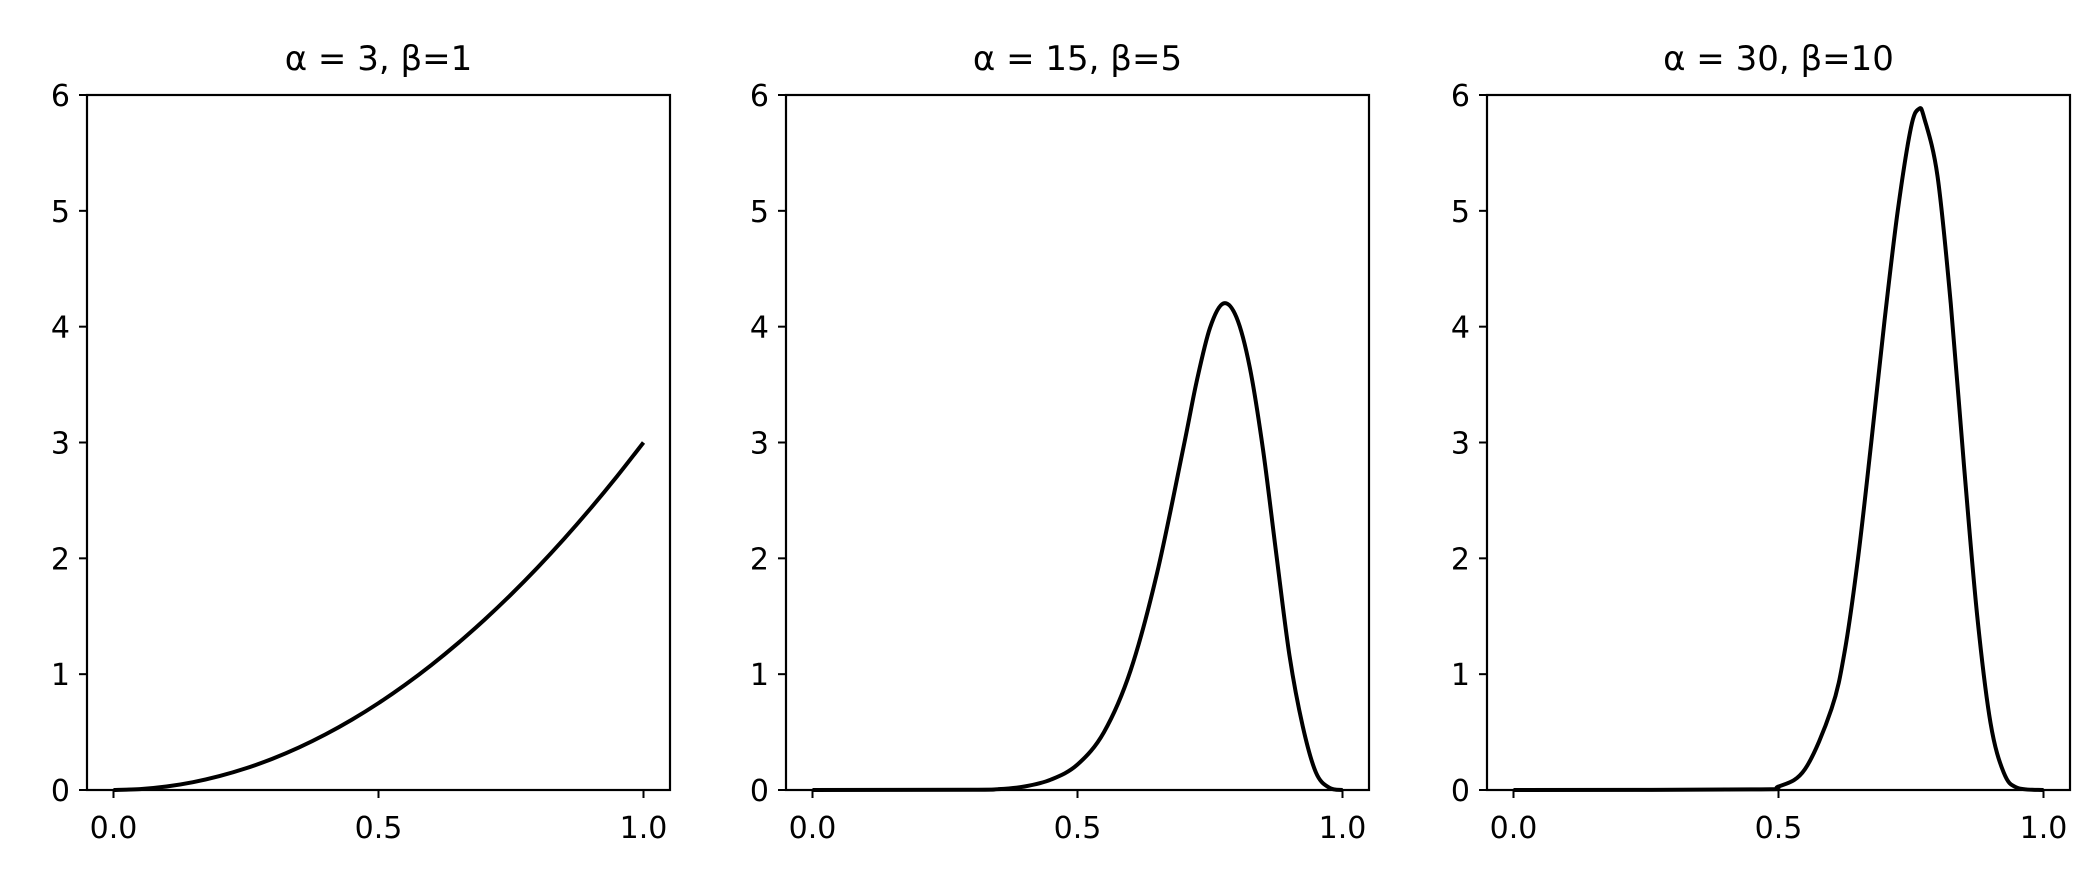 Image resolution: width=2098 pixels, height=889 pixels. What do you see at coordinates (379, 59) in the screenshot?
I see `subplot-title: α = 3, β=1` at bounding box center [379, 59].